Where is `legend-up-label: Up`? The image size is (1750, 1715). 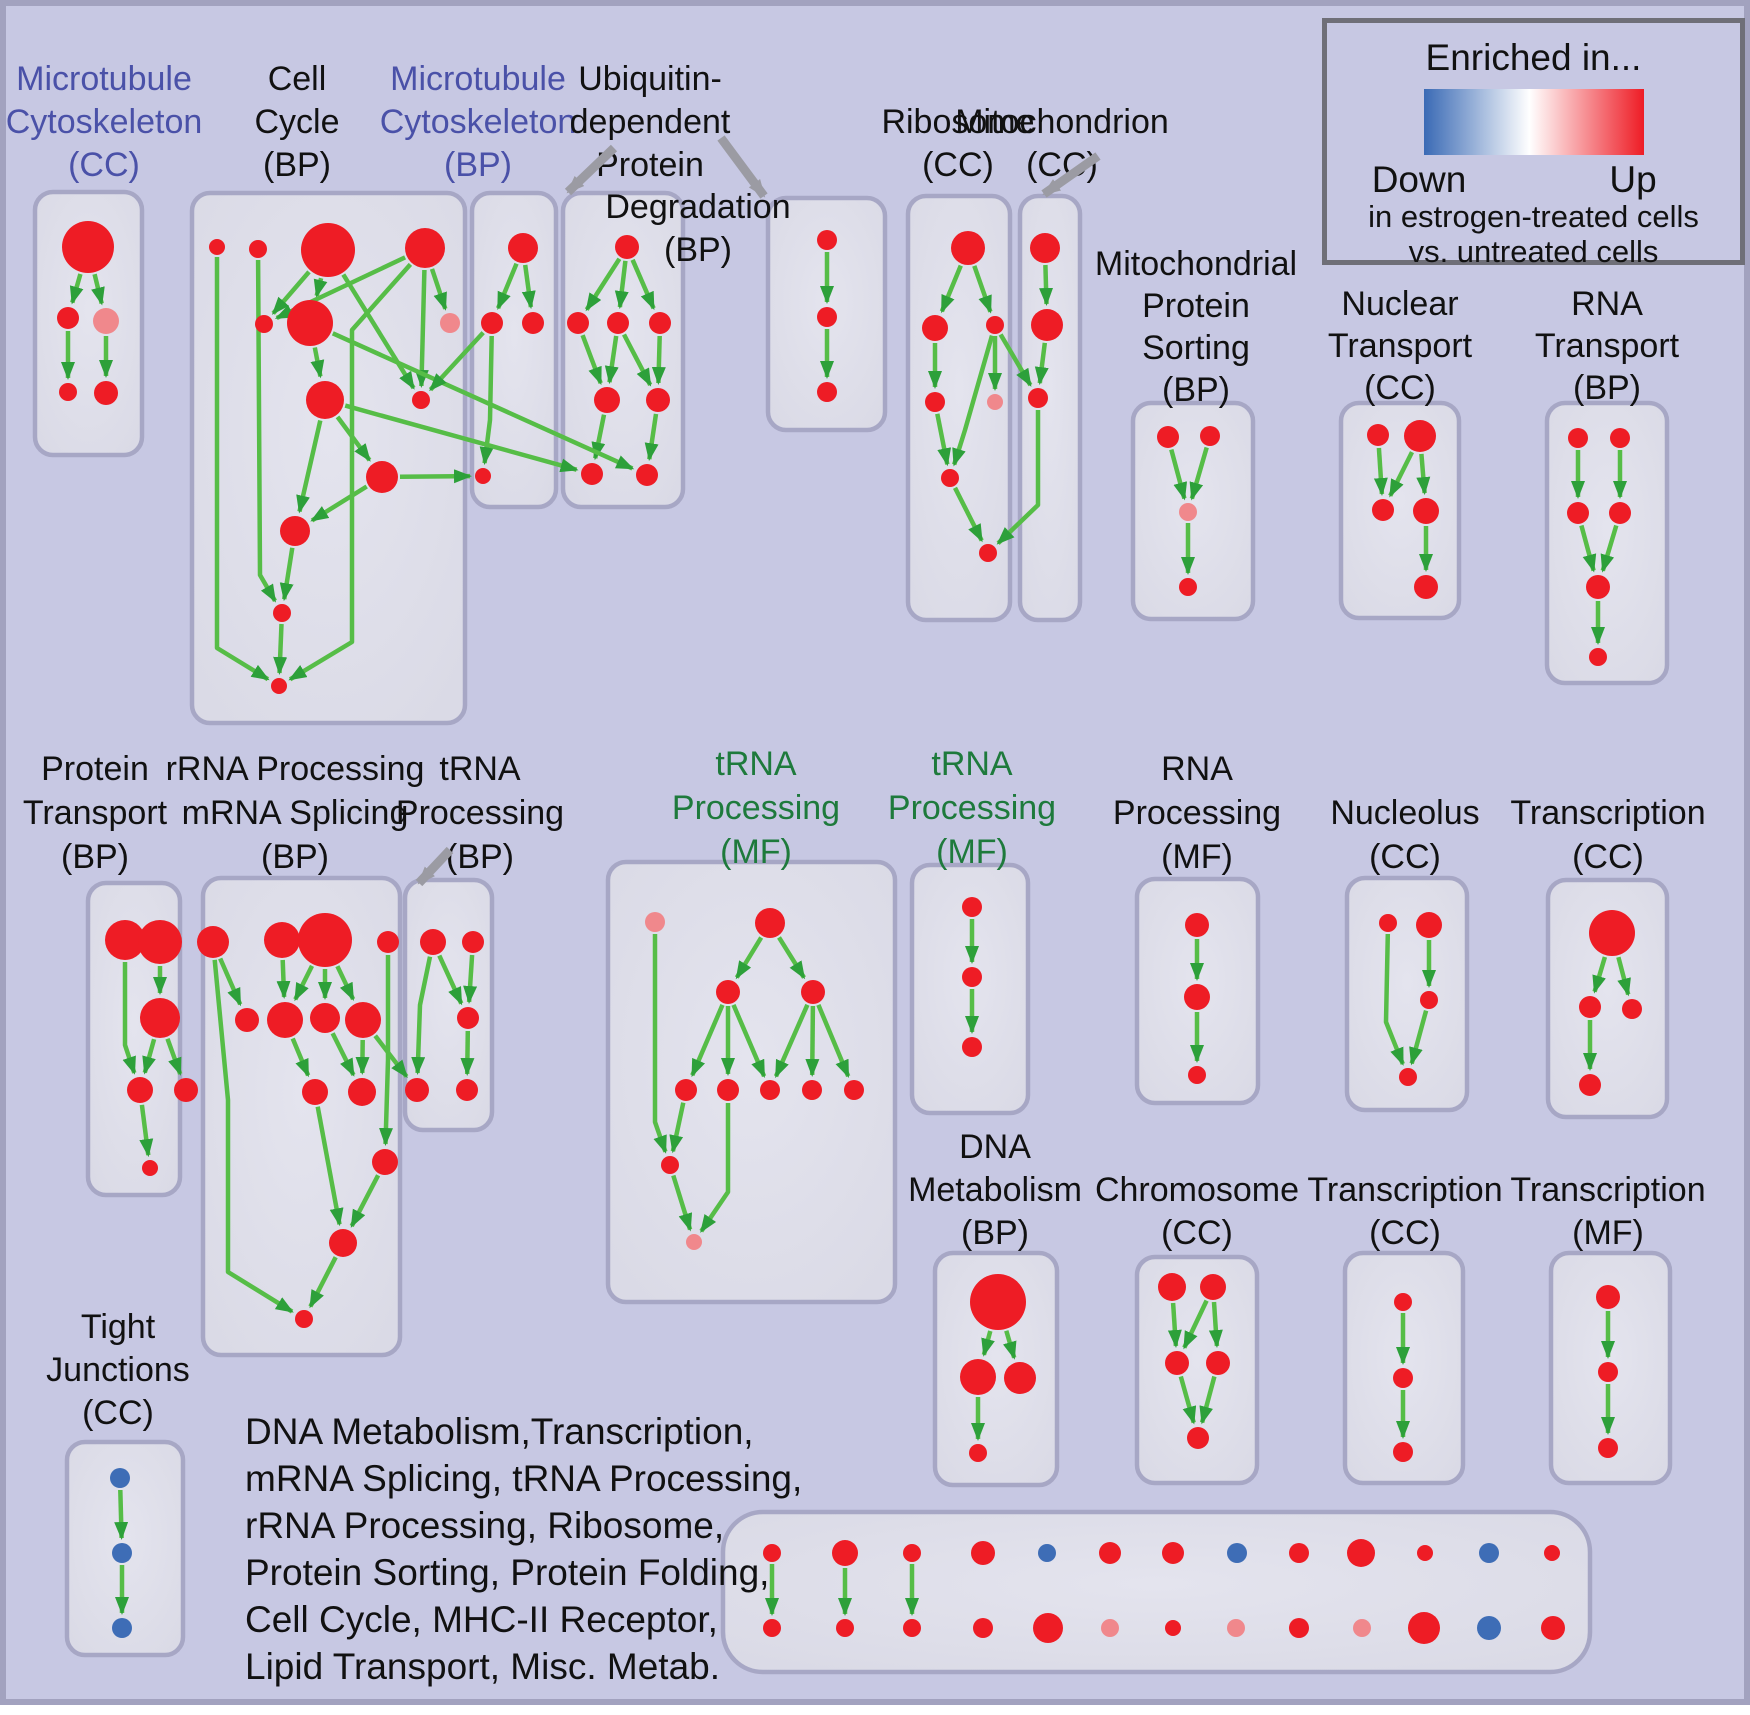 legend-up-label: Up is located at coordinates (1633, 179).